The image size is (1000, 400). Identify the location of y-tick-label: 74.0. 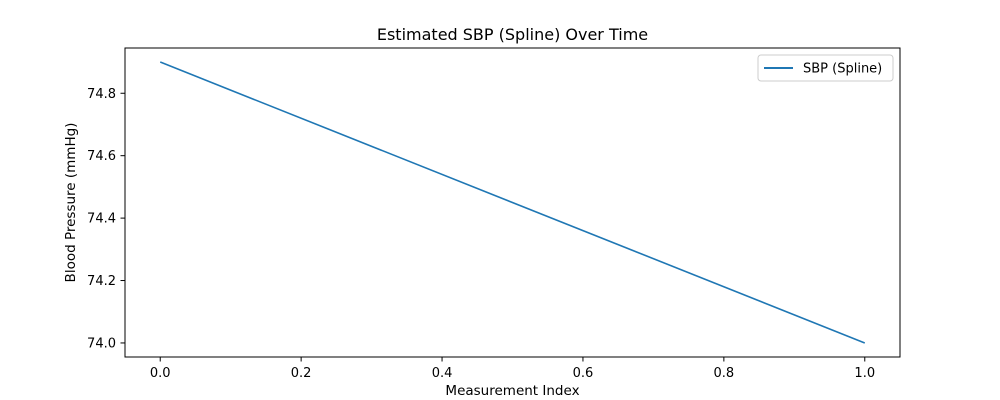
(101, 343).